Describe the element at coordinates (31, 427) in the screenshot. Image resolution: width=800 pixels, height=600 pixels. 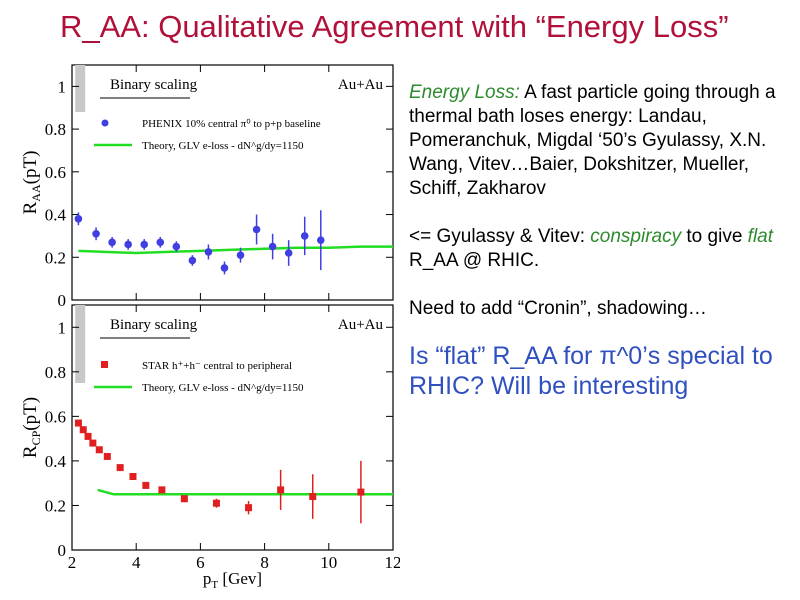
I see `rcp-ylabel: RCP(pT)` at that location.